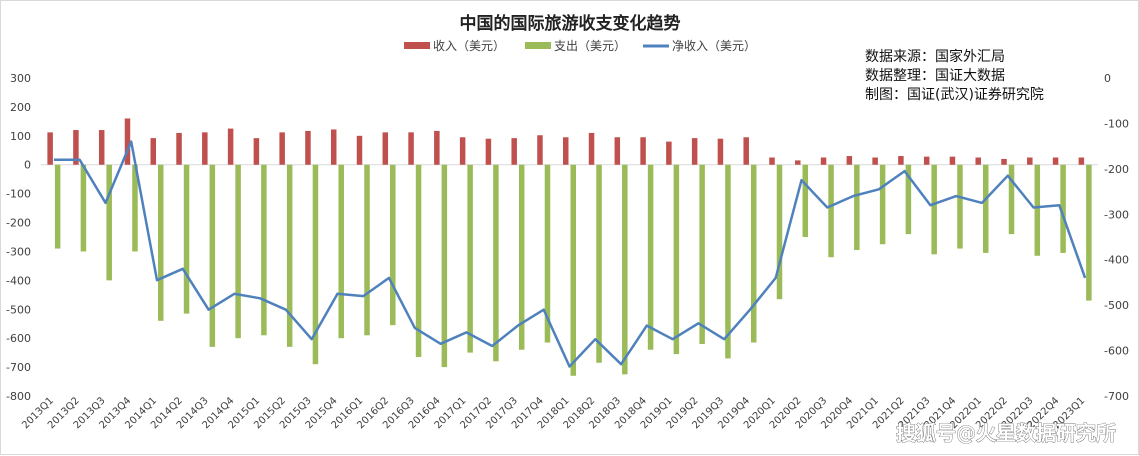 Image resolution: width=1139 pixels, height=456 pixels. I want to click on y-right-tick-label: -700, so click(1116, 396).